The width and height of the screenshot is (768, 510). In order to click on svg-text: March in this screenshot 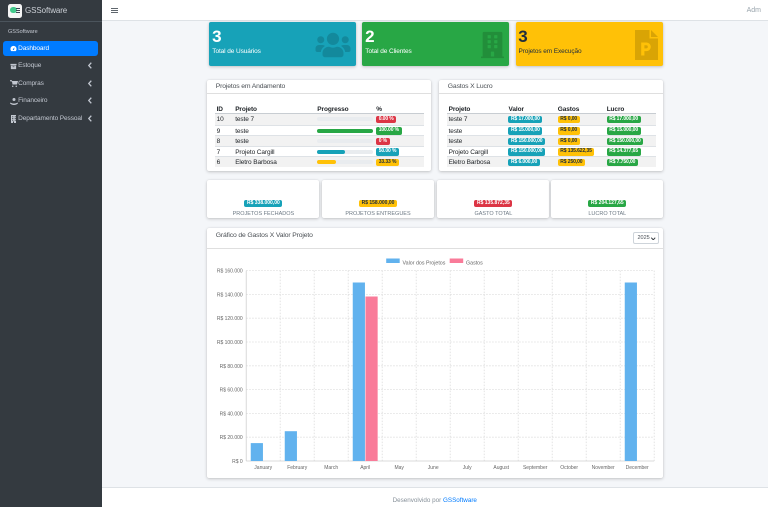, I will do `click(332, 468)`.